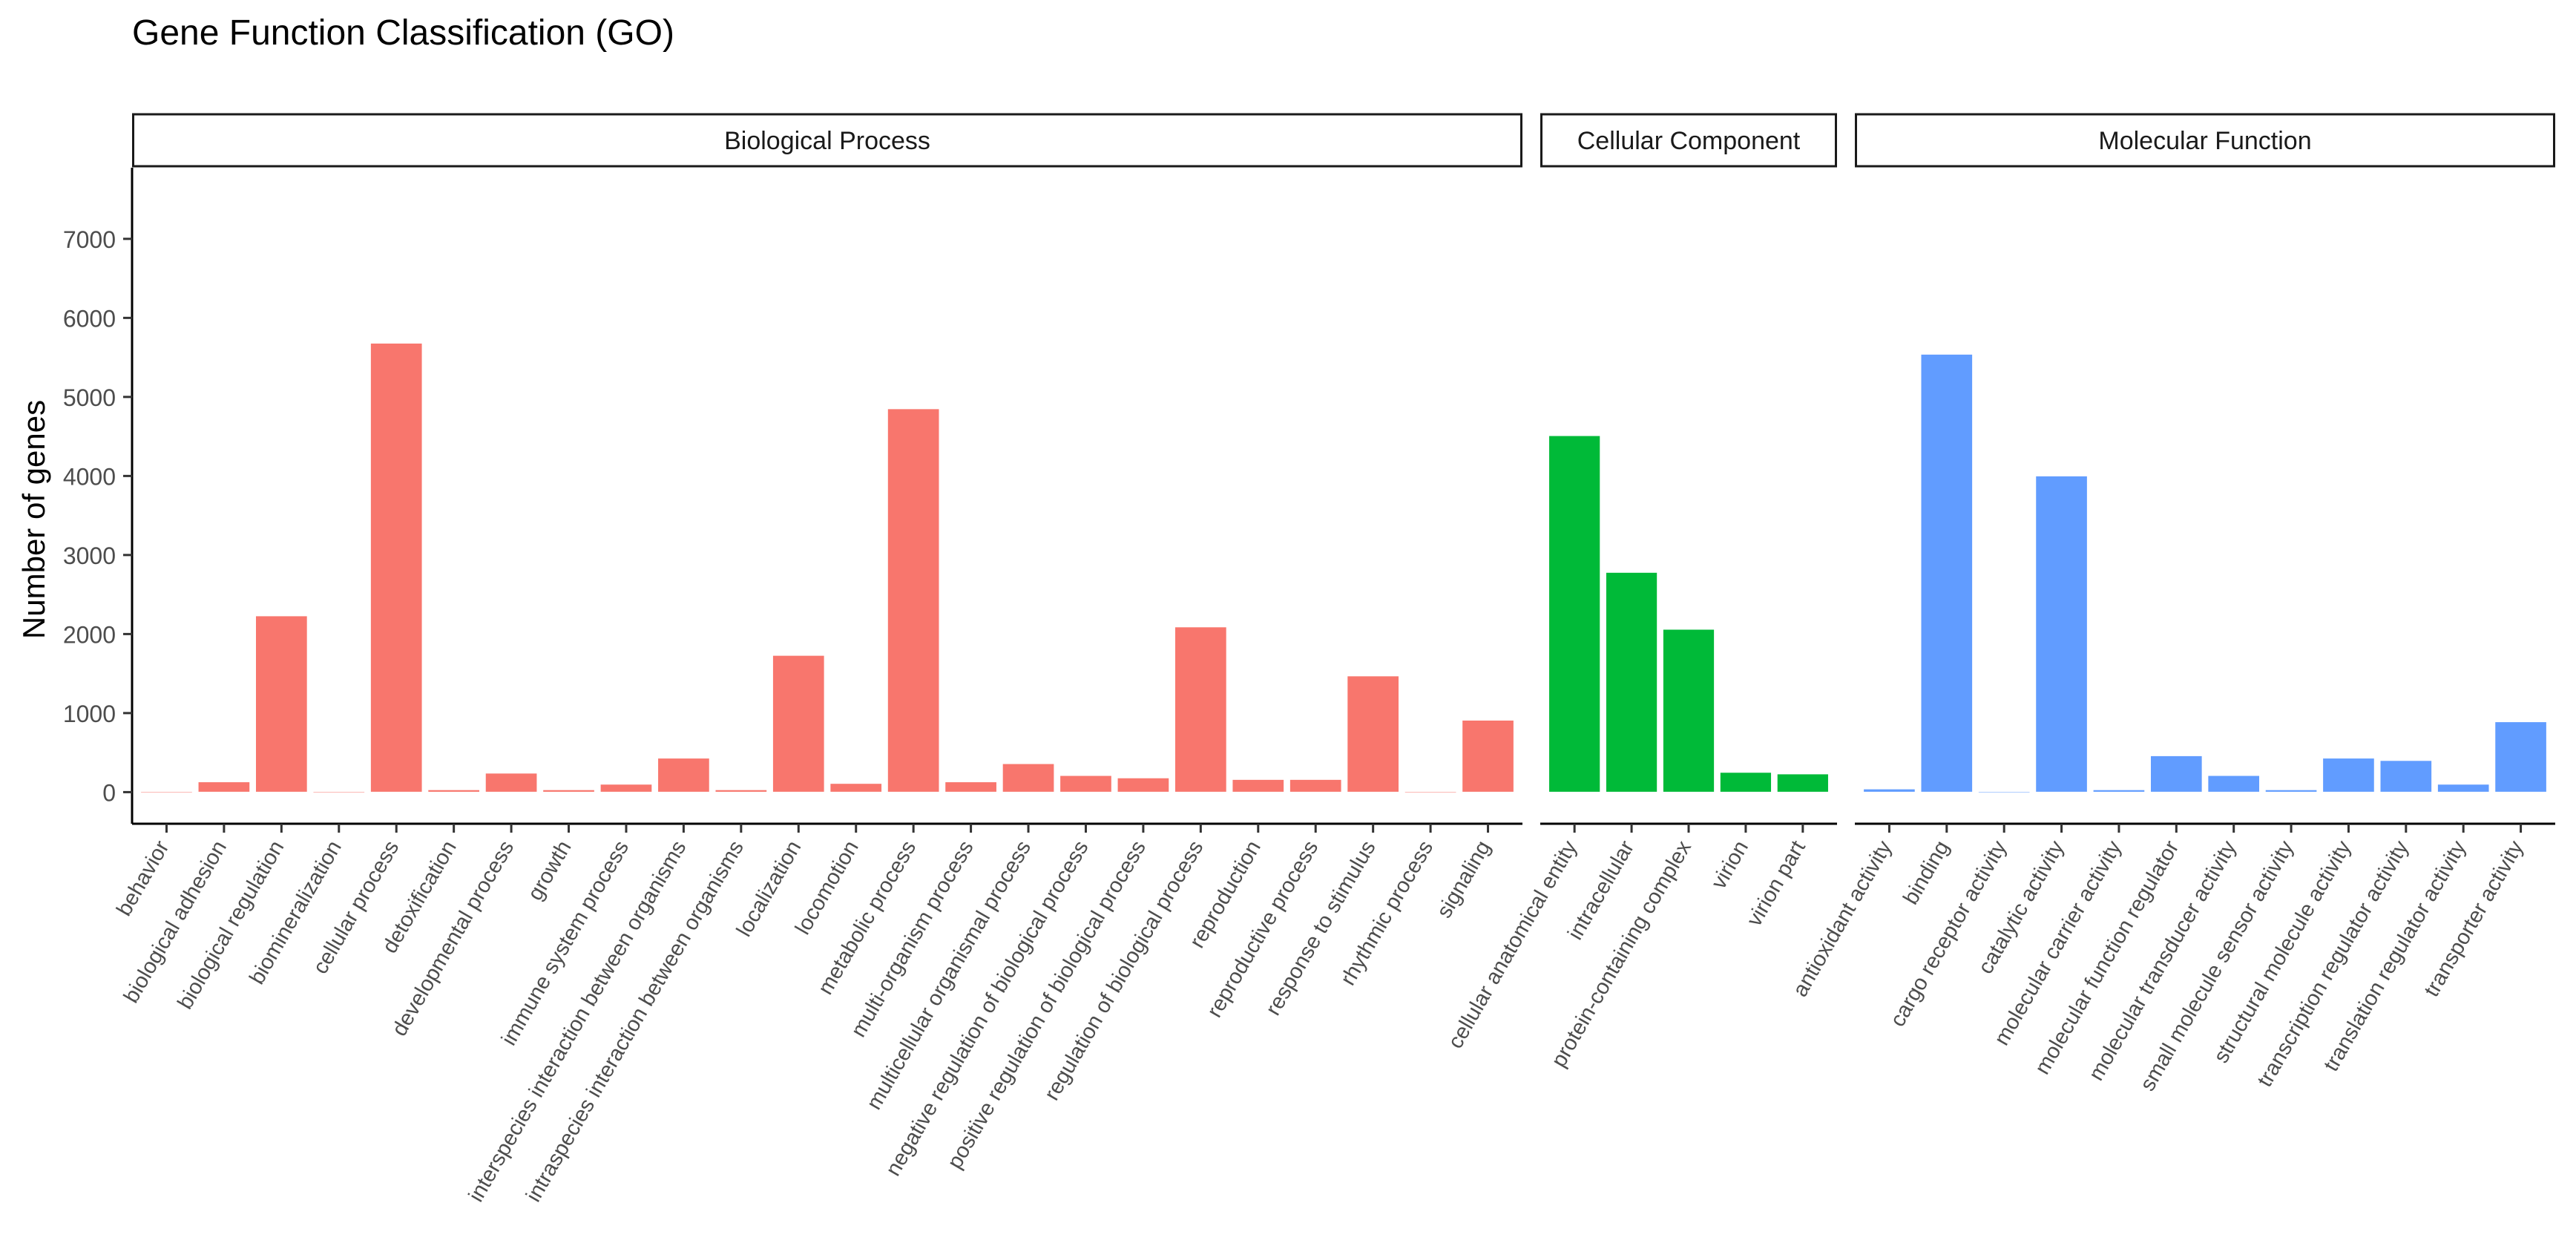 The height and width of the screenshot is (1246, 2576). I want to click on facet-strip-label: Biological Process, so click(827, 141).